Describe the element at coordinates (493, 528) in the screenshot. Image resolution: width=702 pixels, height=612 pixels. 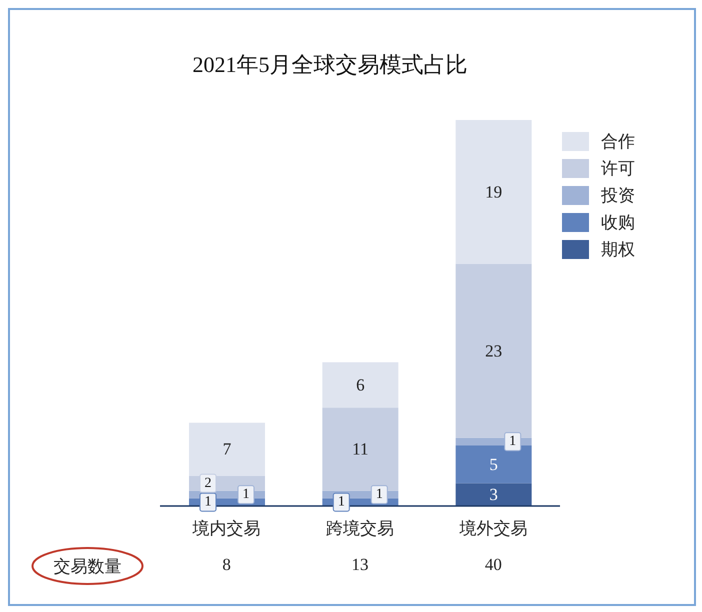
I see `x-tick-label: 境外交易` at that location.